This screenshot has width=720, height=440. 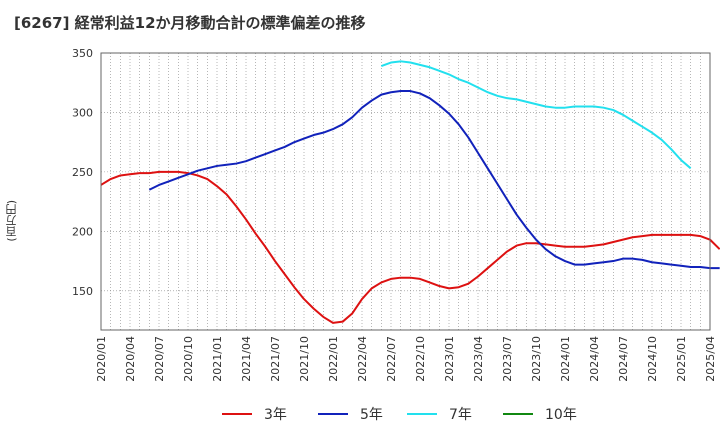 I want to click on y-tick-label: 200, so click(x=82, y=231).